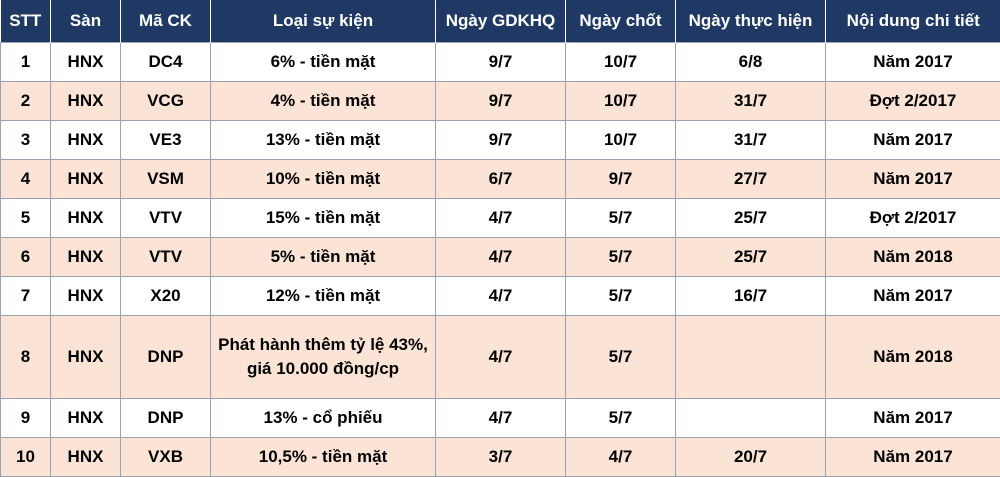  What do you see at coordinates (26, 101) in the screenshot?
I see `cell-stt: 2` at bounding box center [26, 101].